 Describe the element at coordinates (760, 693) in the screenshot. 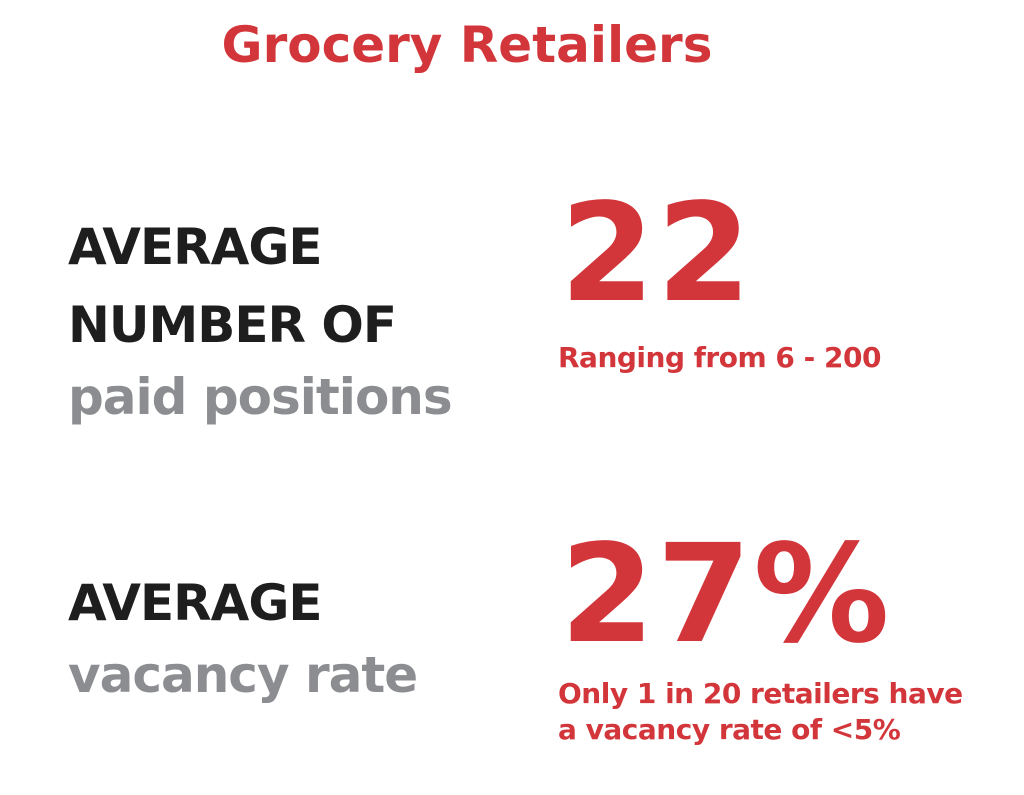

I see `stat-note: Only 1 in 20 retailers have` at that location.